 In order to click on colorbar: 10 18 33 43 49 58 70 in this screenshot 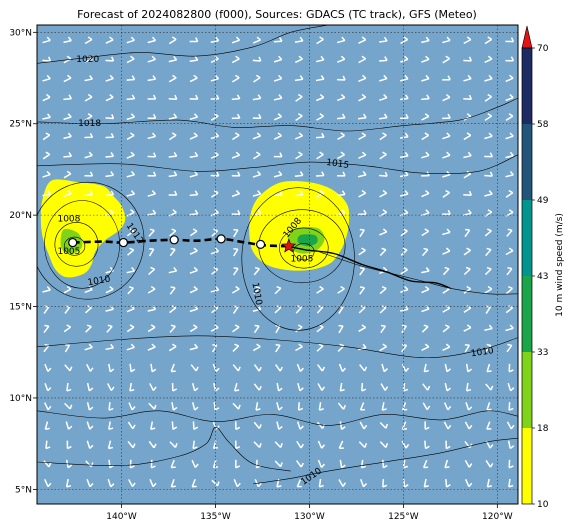, I will do `click(535, 268)`.